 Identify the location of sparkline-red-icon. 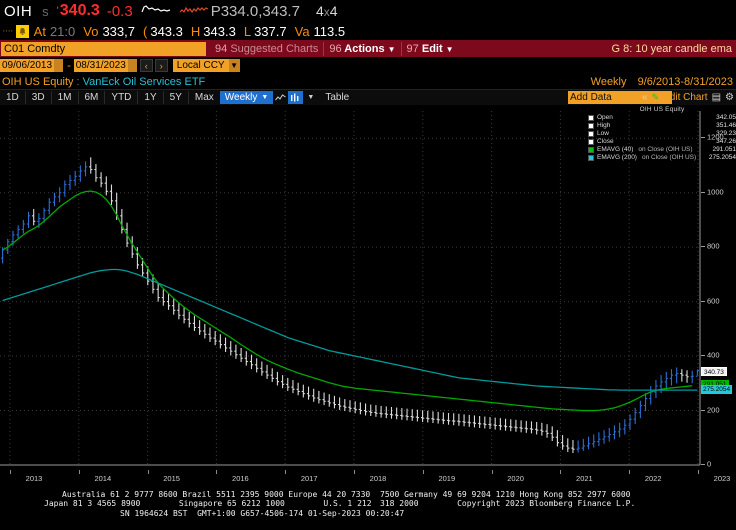
(194, 11).